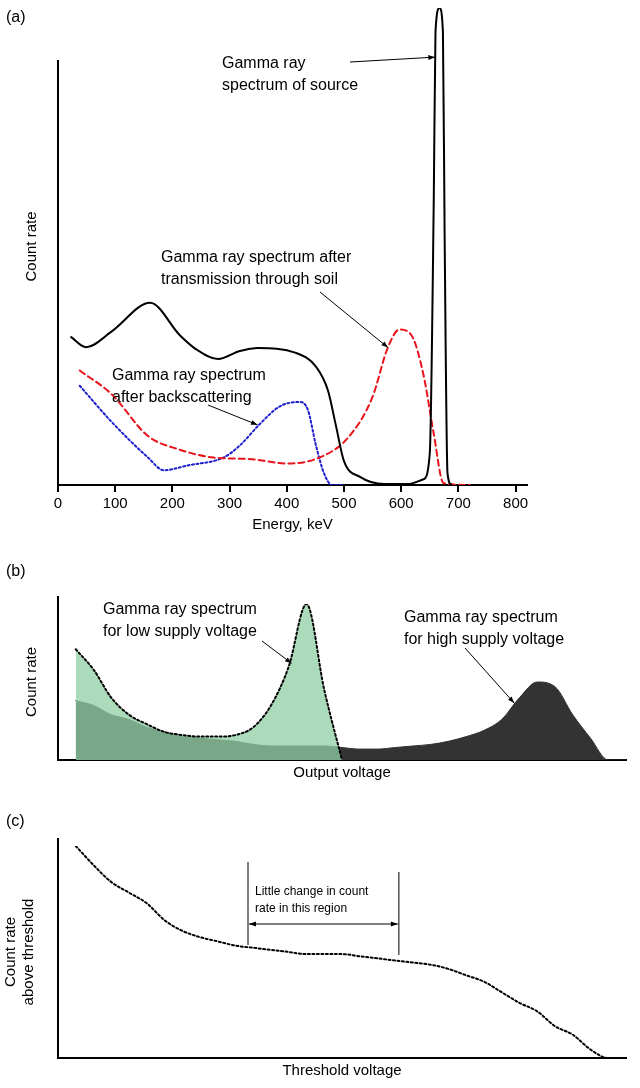 This screenshot has width=640, height=1088. What do you see at coordinates (172, 503) in the screenshot?
I see `x-tick-label: 200` at bounding box center [172, 503].